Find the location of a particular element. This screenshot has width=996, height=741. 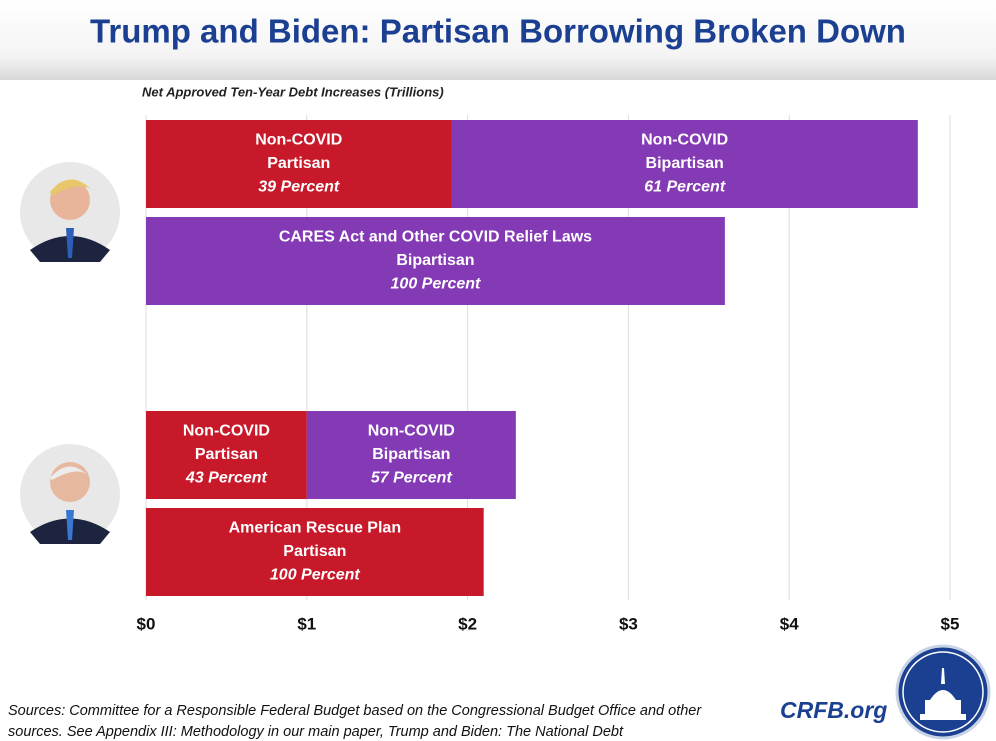

header-band is located at coordinates (498, 40).